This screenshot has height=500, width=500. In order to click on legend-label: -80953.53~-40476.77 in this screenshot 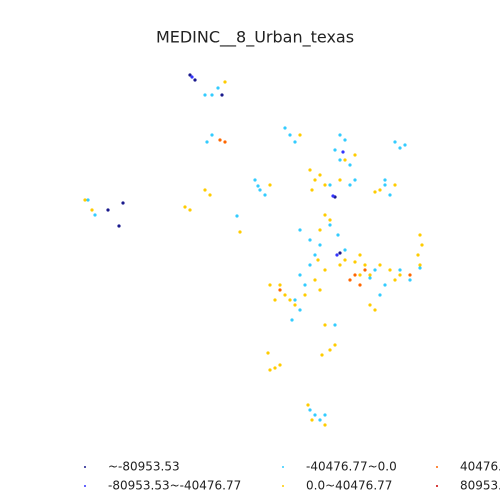, I will do `click(174, 486)`.